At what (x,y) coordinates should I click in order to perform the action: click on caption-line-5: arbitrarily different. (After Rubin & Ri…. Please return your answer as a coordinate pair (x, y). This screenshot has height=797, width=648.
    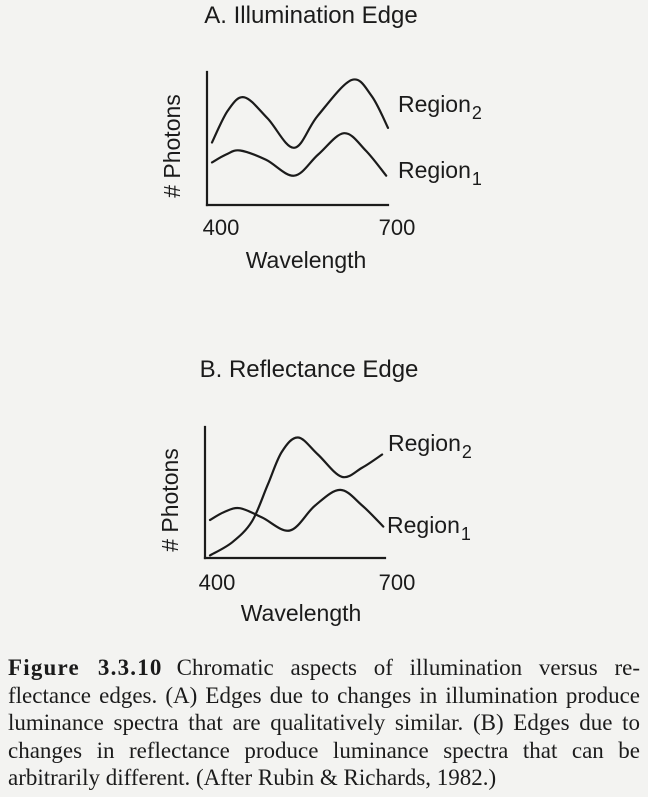
    Looking at the image, I should click on (252, 777).